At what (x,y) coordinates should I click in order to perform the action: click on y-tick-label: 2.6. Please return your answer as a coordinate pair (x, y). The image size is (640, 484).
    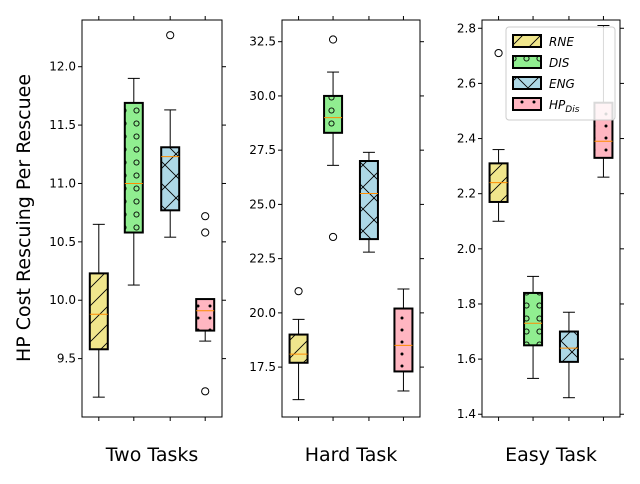
    Looking at the image, I should click on (466, 83).